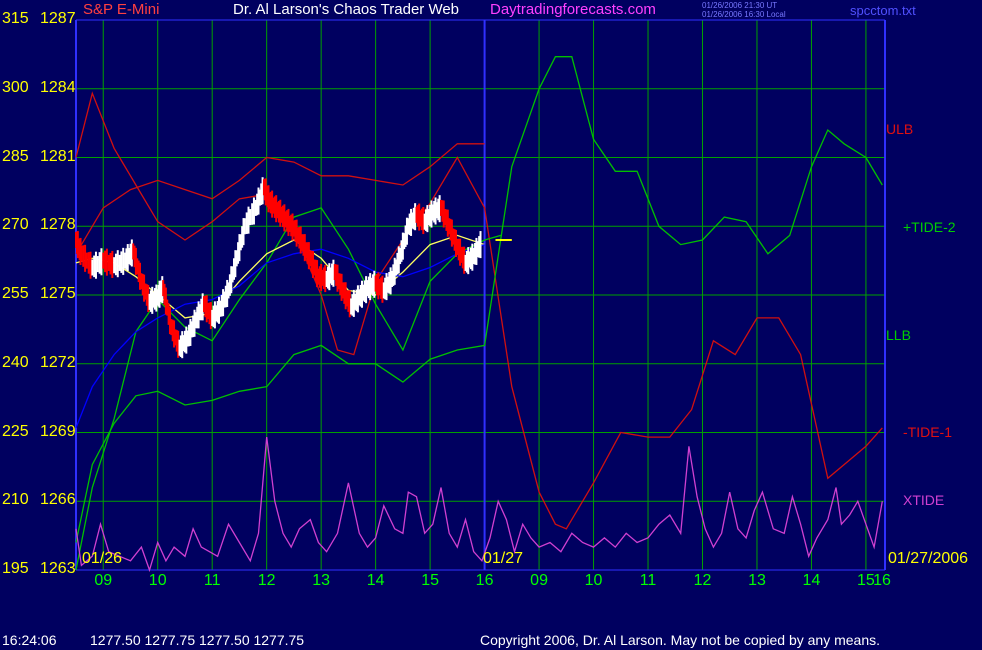  Describe the element at coordinates (29, 640) in the screenshot. I see `footer-time: 16:24:06` at that location.